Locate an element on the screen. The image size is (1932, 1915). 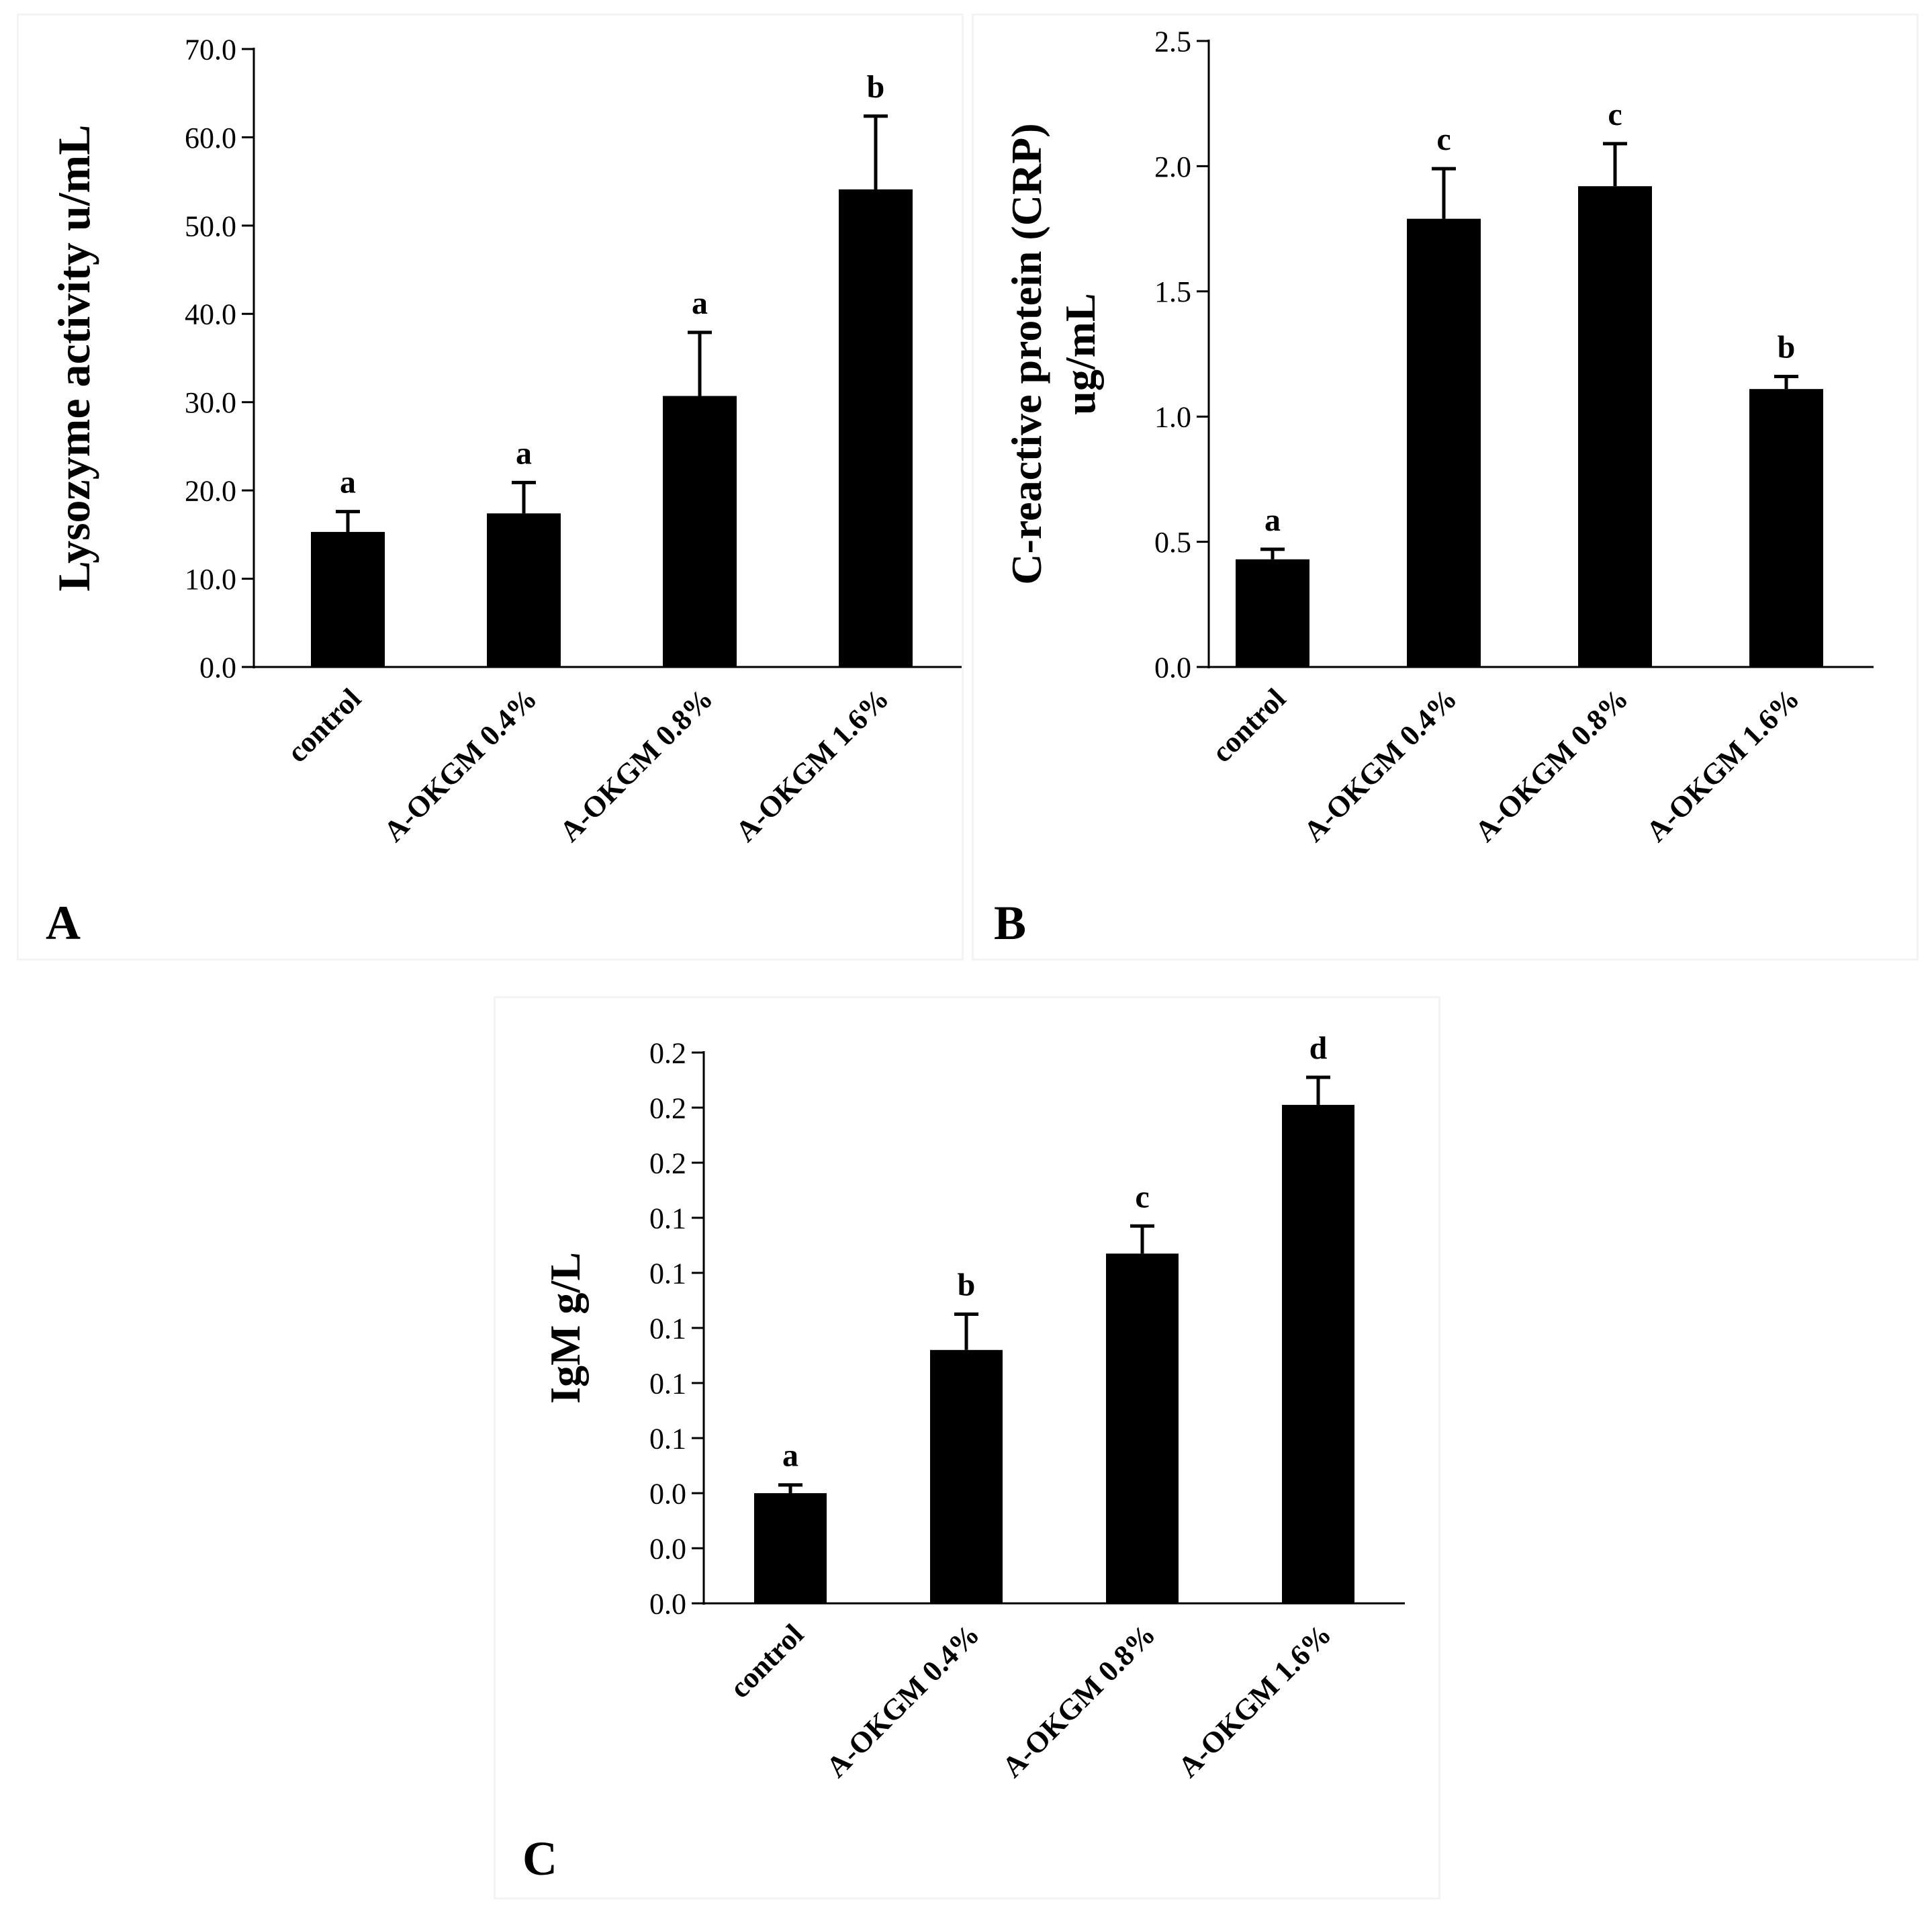
panel-label: B is located at coordinates (1010, 923).